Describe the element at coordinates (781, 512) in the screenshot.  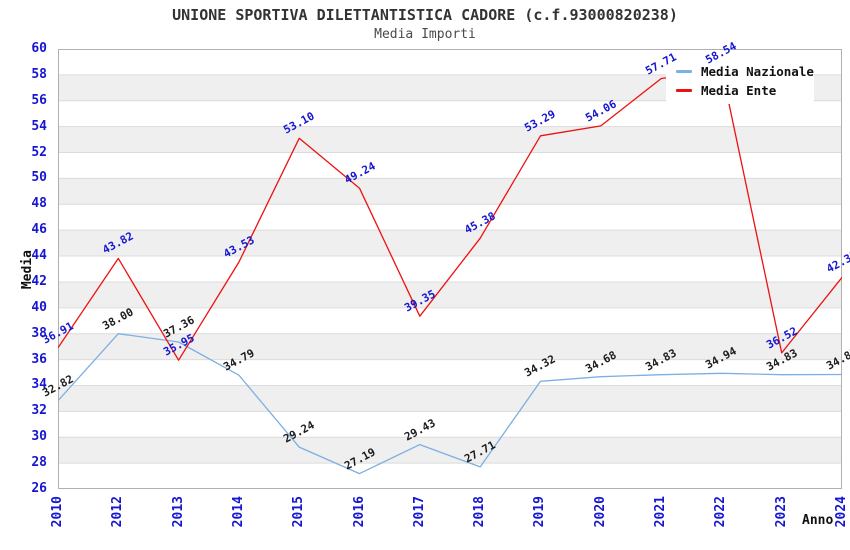
I see `x-tick-label: 2023` at that location.